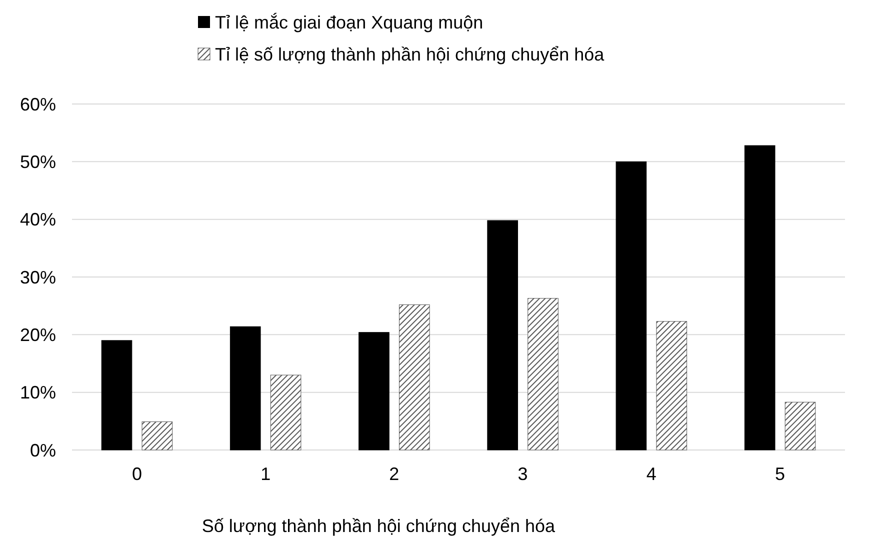 Image resolution: width=877 pixels, height=546 pixels. I want to click on x-tick-label: 3, so click(523, 474).